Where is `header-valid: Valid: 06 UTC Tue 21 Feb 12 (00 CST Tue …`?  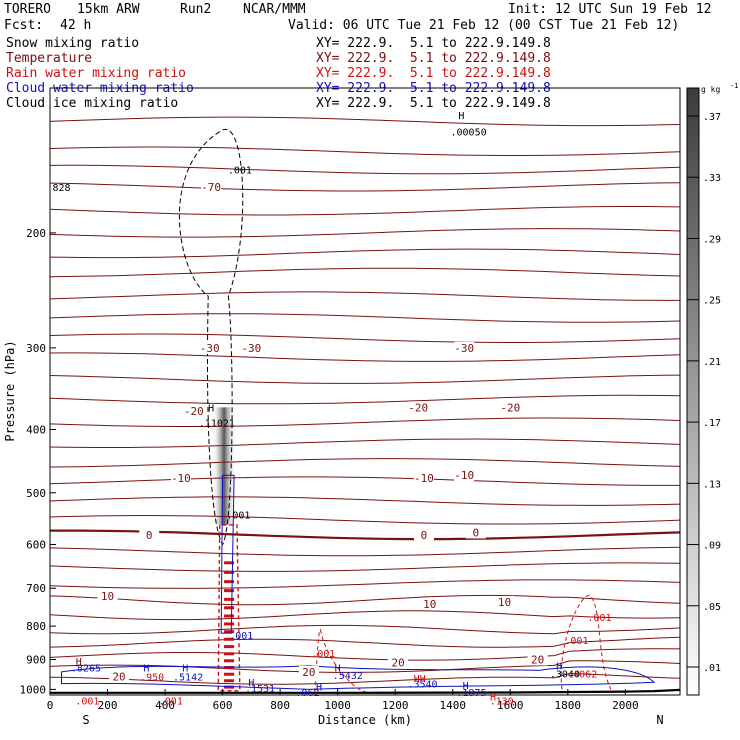
header-valid: Valid: 06 UTC Tue 21 Feb 12 (00 CST Tue … is located at coordinates (484, 25).